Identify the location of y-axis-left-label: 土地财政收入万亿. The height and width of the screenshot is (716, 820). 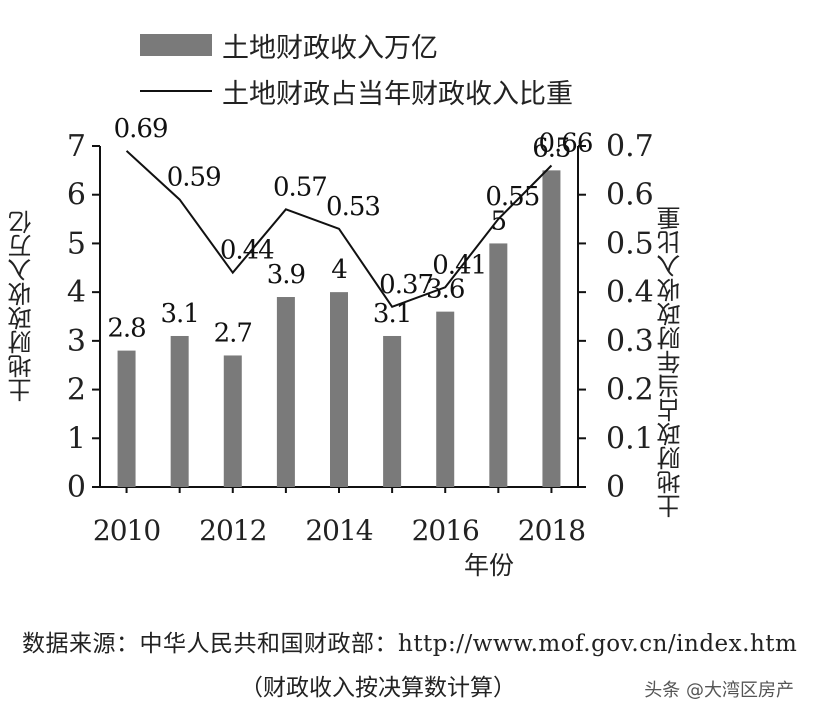
(22, 306).